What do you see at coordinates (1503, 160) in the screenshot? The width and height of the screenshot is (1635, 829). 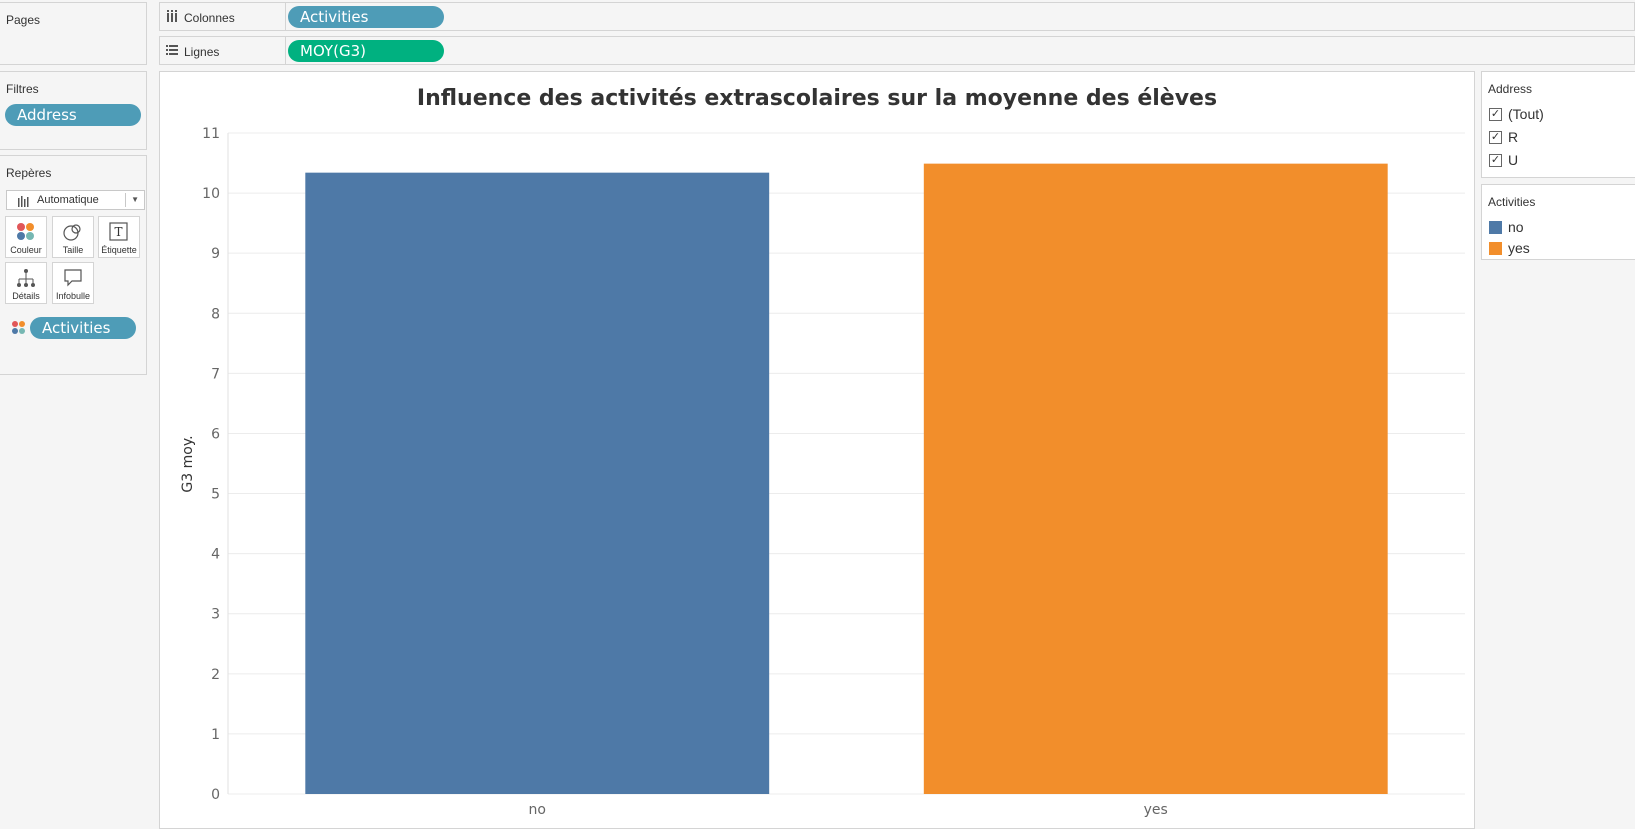 I see `filter-option-u: ✓ U` at bounding box center [1503, 160].